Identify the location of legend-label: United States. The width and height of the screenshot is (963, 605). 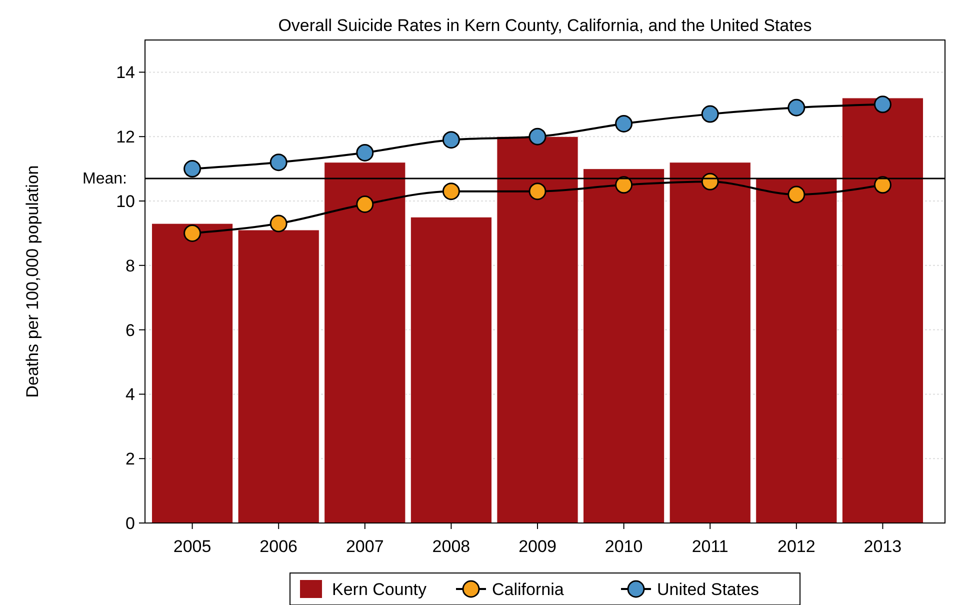
(708, 589).